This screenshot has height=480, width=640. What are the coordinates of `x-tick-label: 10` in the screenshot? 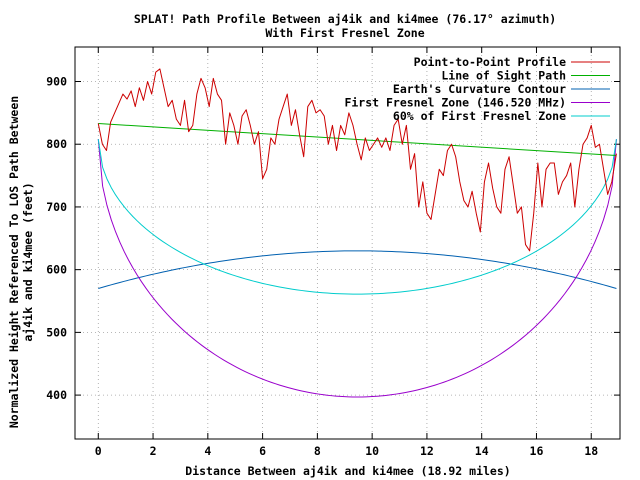 It's located at (372, 451).